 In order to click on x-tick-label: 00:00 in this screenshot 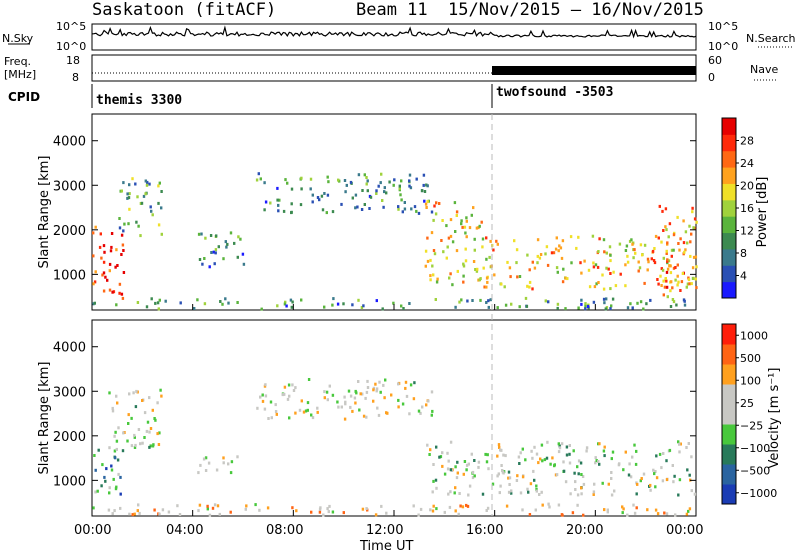, I will do `click(92, 530)`.